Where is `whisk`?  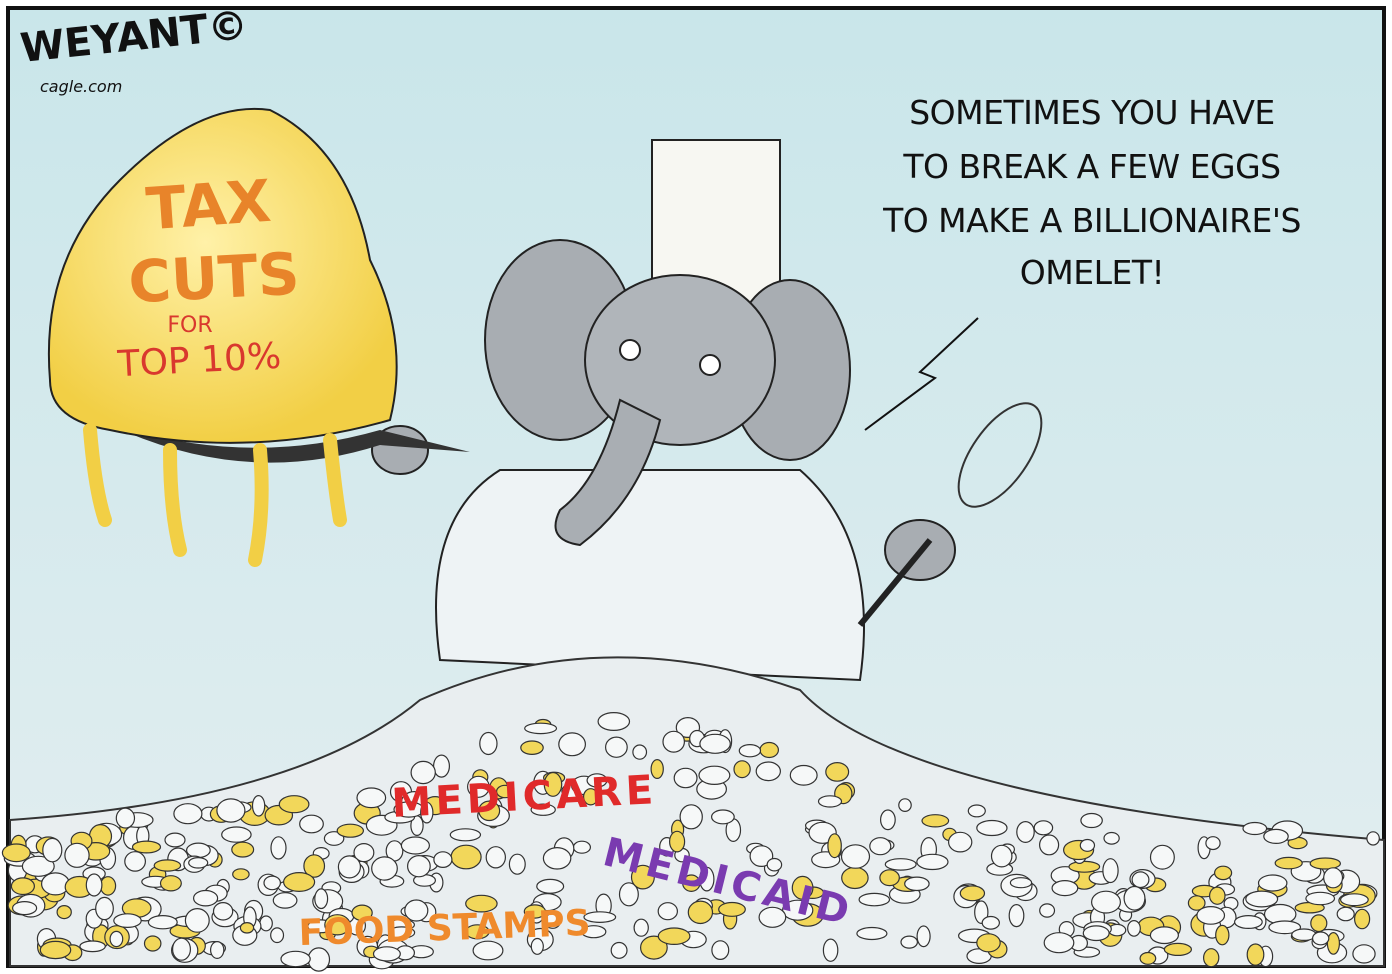 whisk is located at coordinates (1000, 455).